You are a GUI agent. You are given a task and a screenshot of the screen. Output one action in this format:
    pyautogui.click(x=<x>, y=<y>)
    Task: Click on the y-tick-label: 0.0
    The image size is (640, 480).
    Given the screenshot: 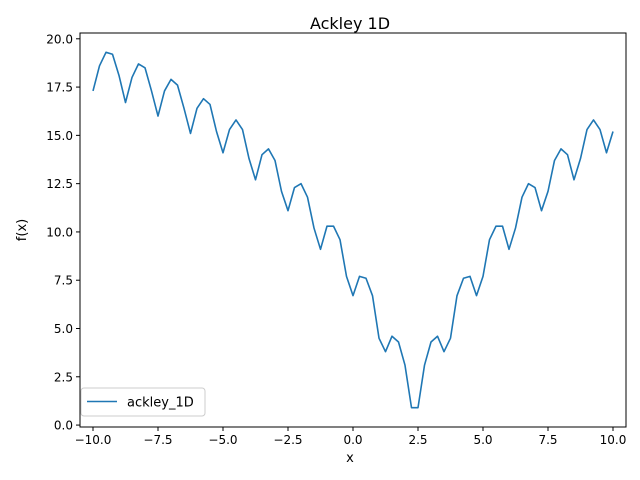 What is the action you would take?
    pyautogui.click(x=63, y=426)
    